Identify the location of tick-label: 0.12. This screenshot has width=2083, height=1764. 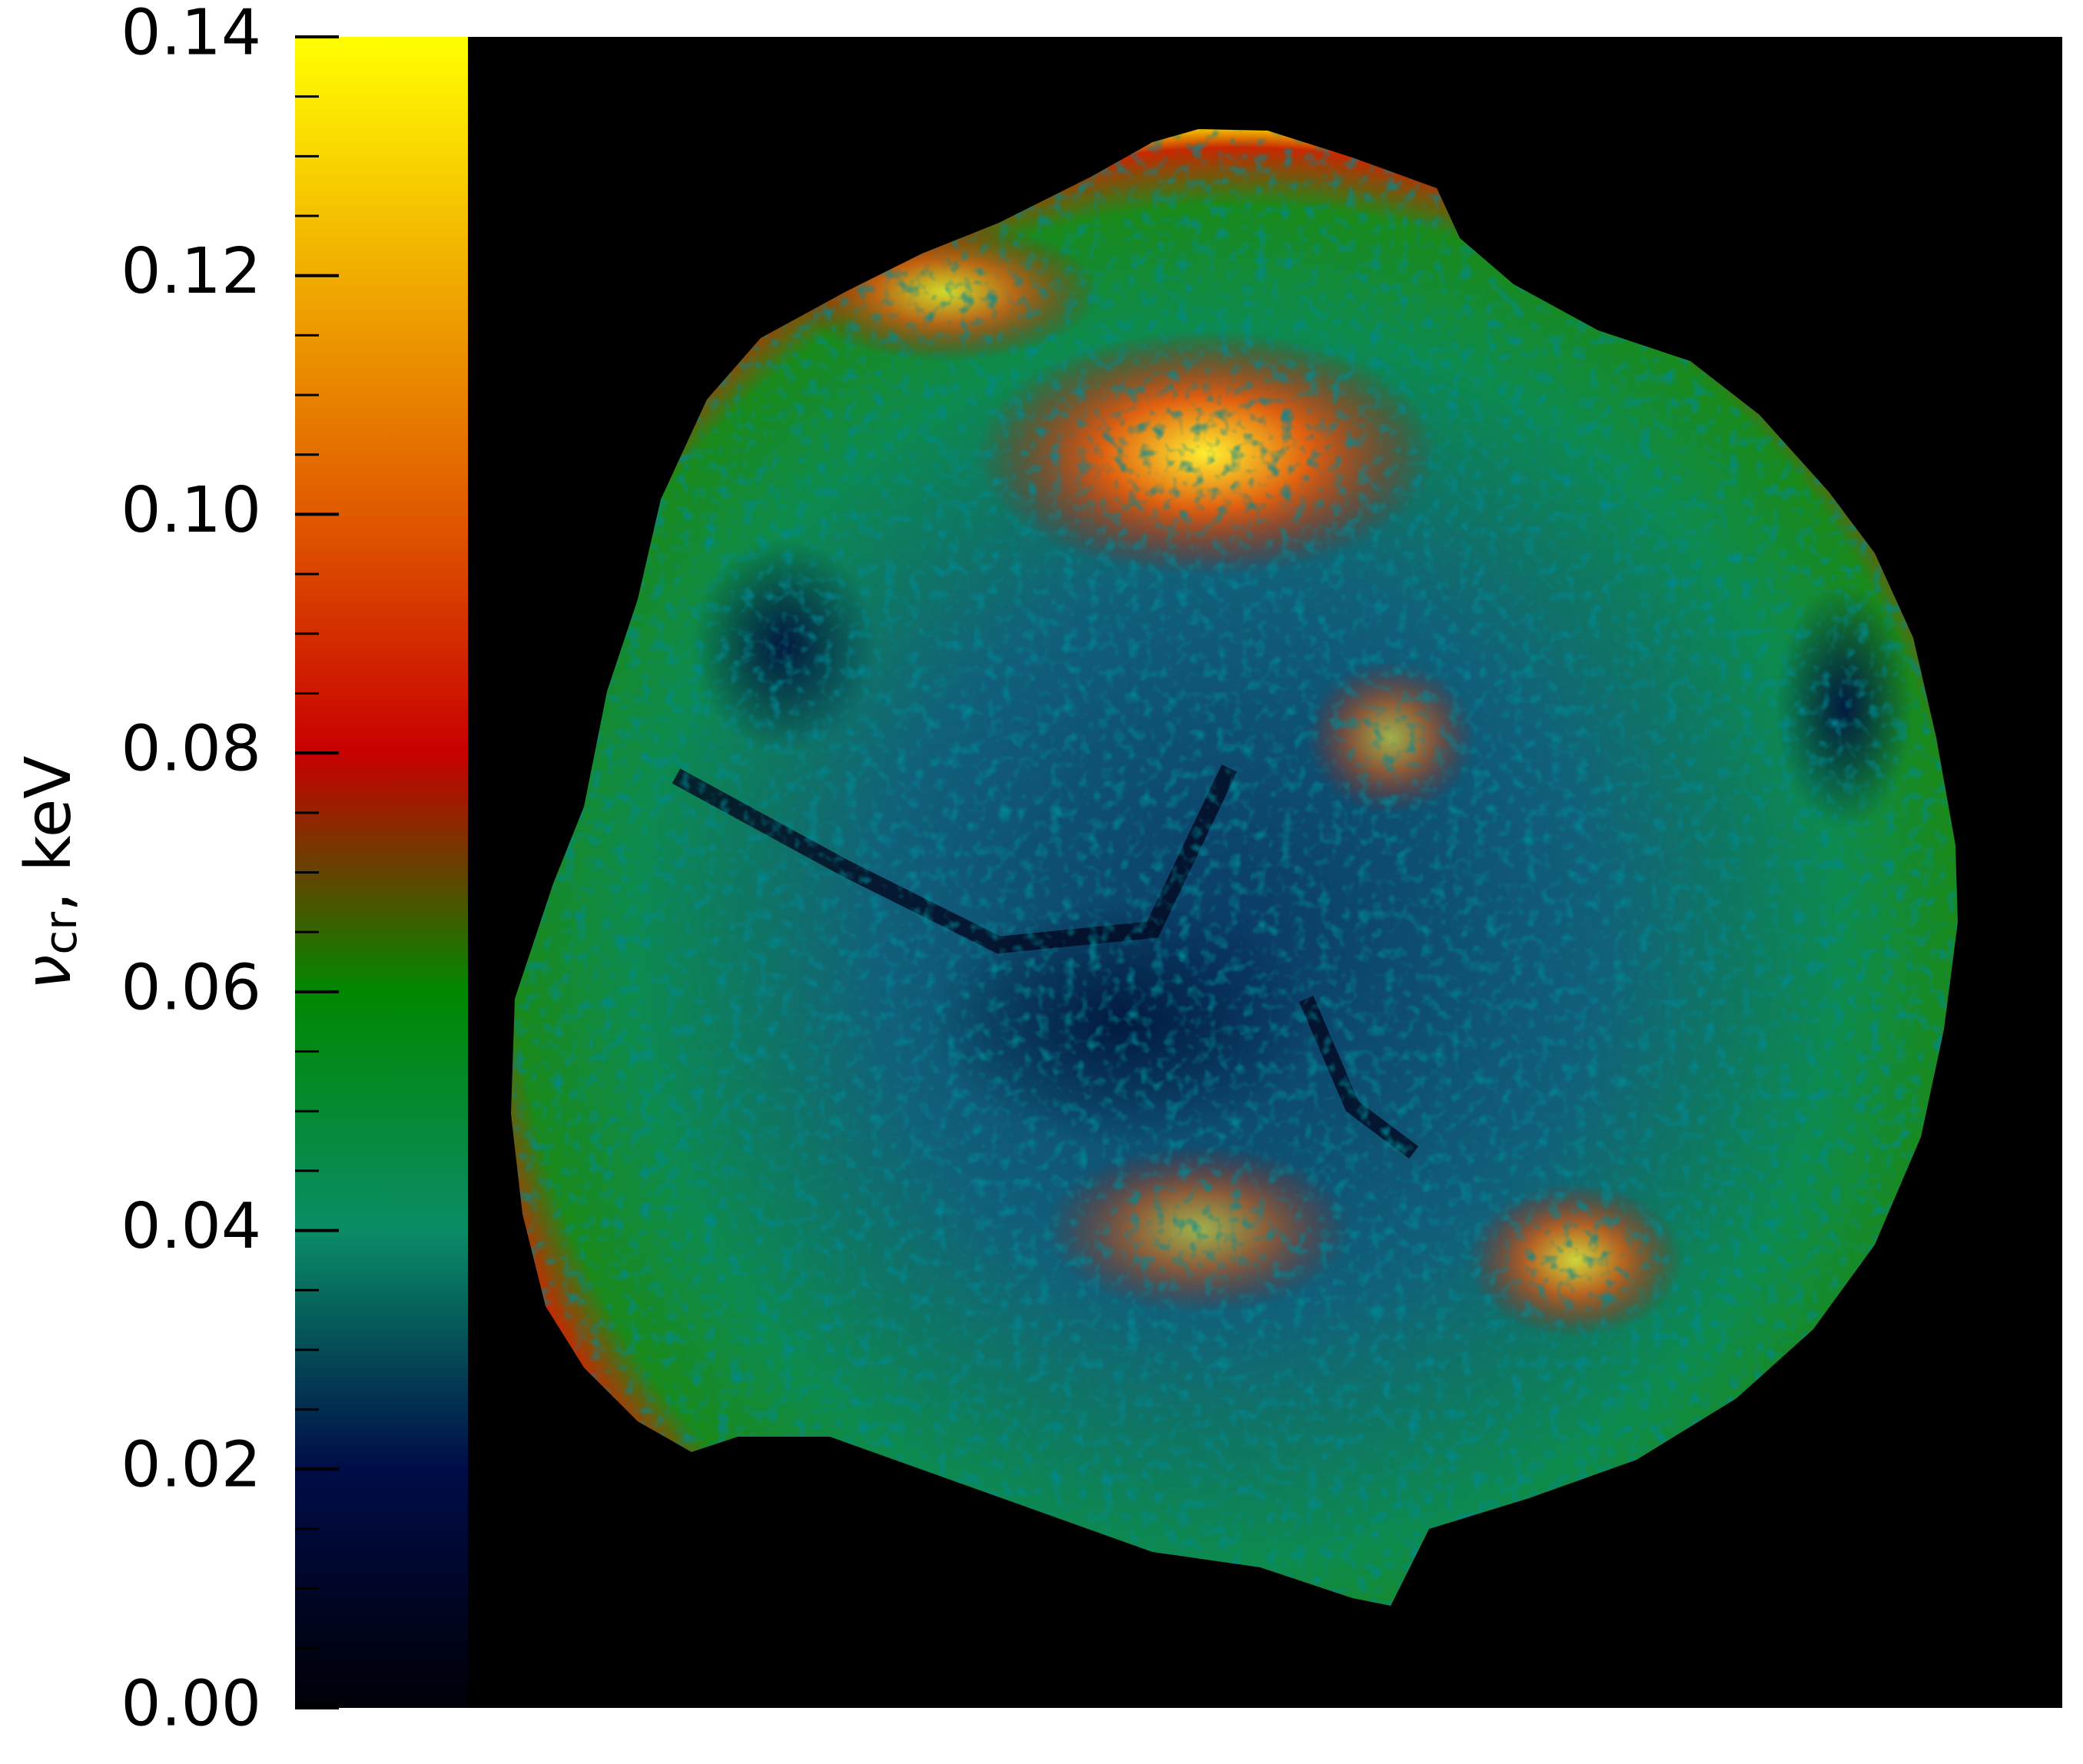
(191, 271).